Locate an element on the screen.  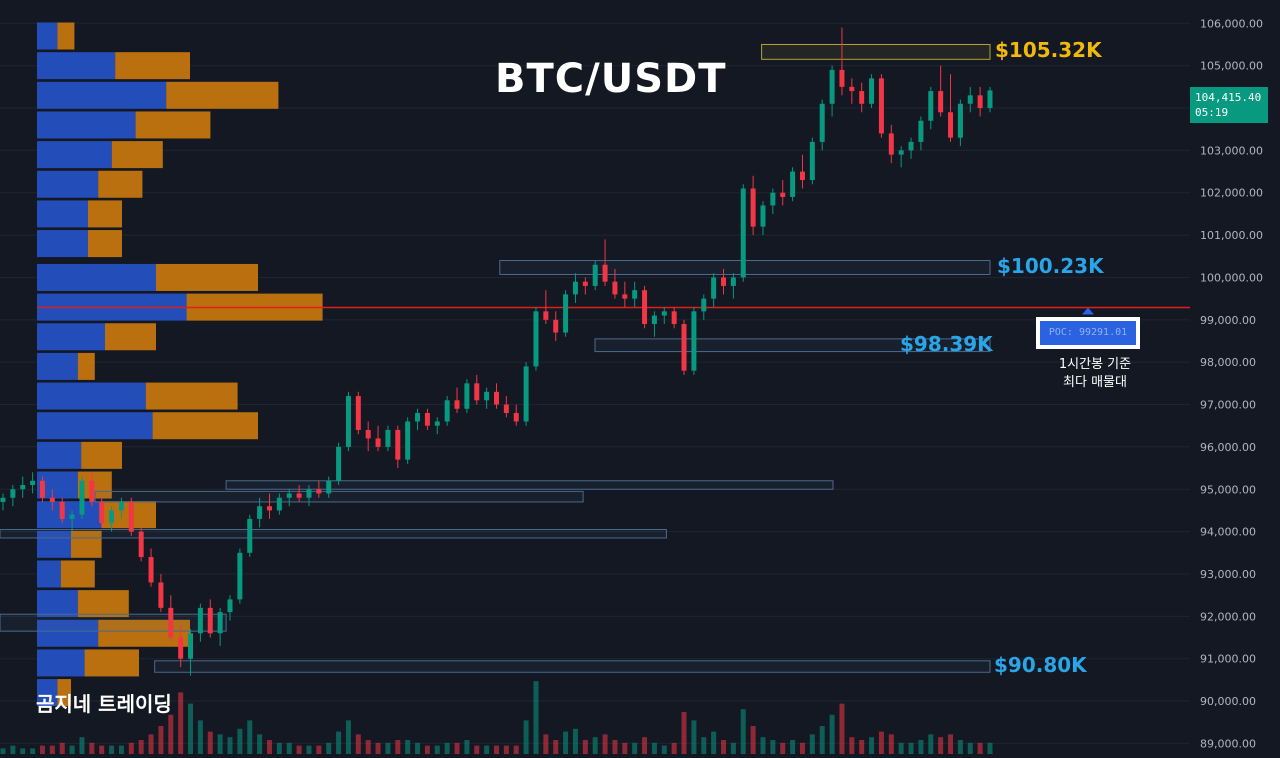
y-tick-label: 97,000.00 is located at coordinates (1228, 405).